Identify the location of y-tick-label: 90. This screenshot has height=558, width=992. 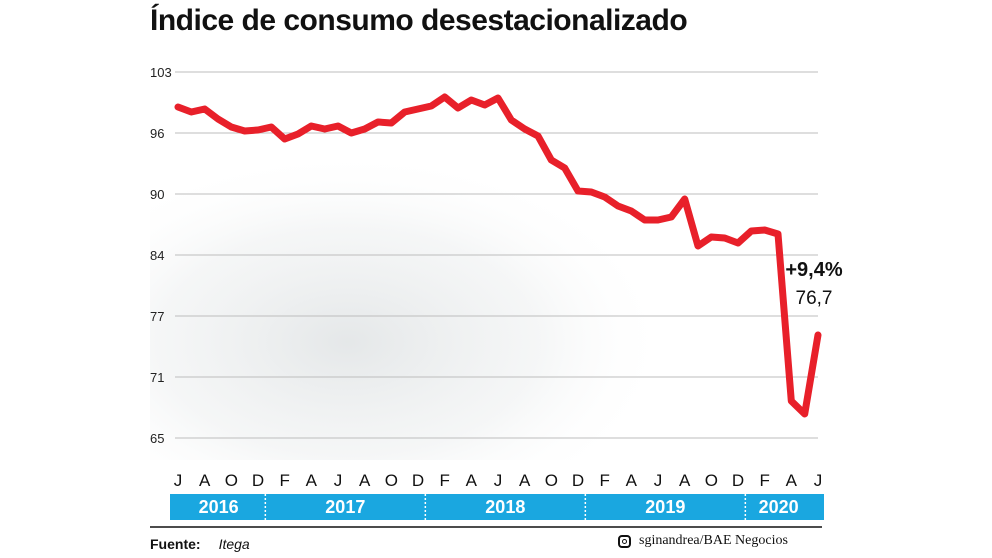
(157, 194).